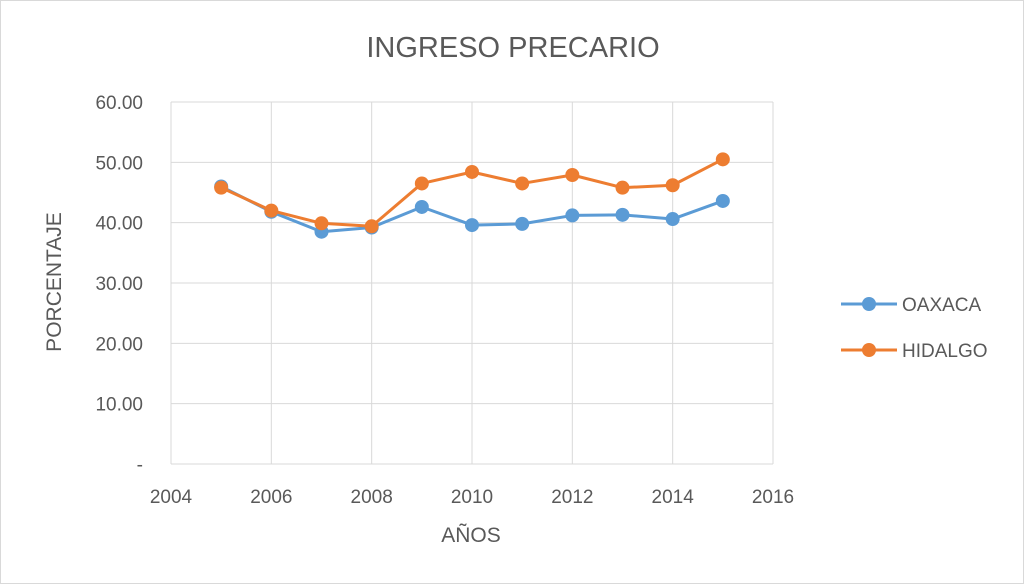  I want to click on legend-label: OAXACA, so click(942, 305).